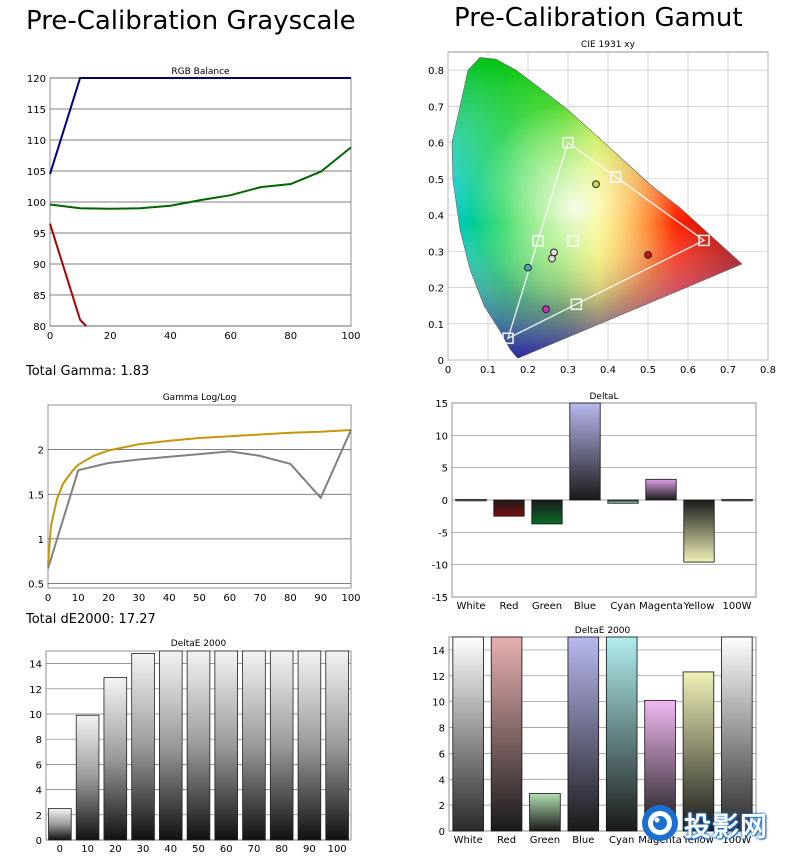 This screenshot has height=865, width=800. Describe the element at coordinates (660, 823) in the screenshot. I see `lens-logo-icon` at that location.